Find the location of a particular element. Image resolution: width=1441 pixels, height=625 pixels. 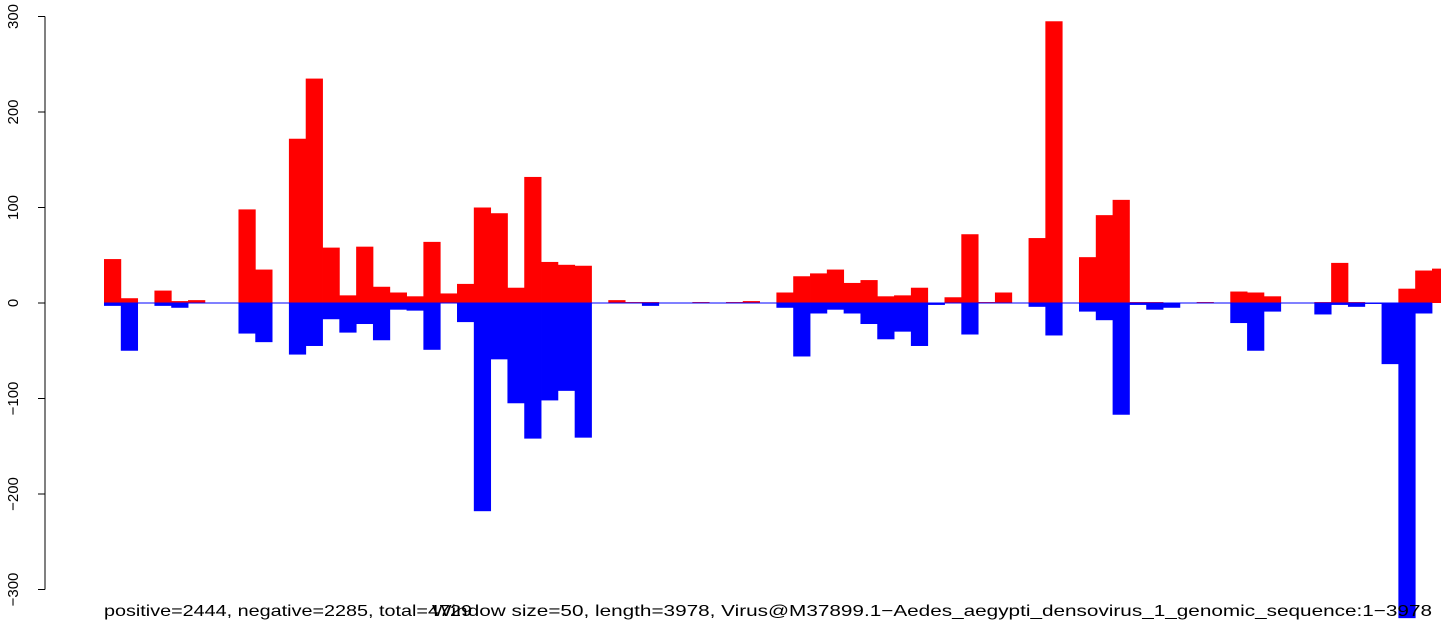

y-tick-label: 300 is located at coordinates (13, 16).